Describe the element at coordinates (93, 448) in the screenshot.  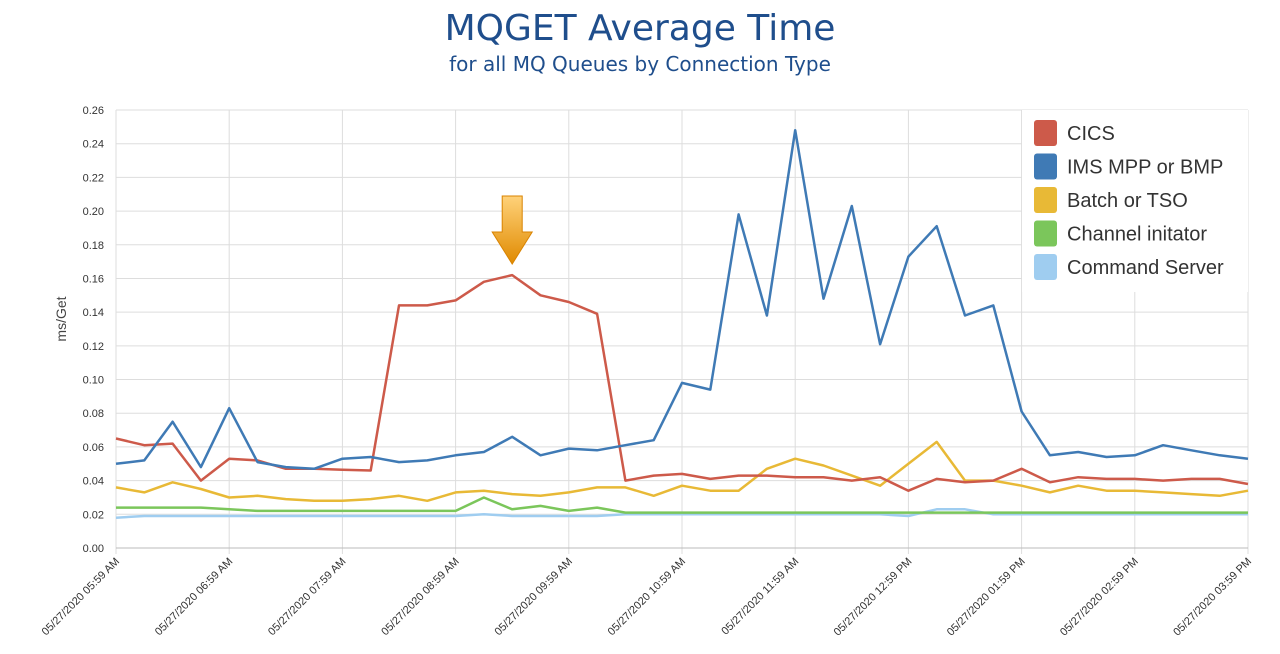
I see `y-tick-label: 0.06` at that location.